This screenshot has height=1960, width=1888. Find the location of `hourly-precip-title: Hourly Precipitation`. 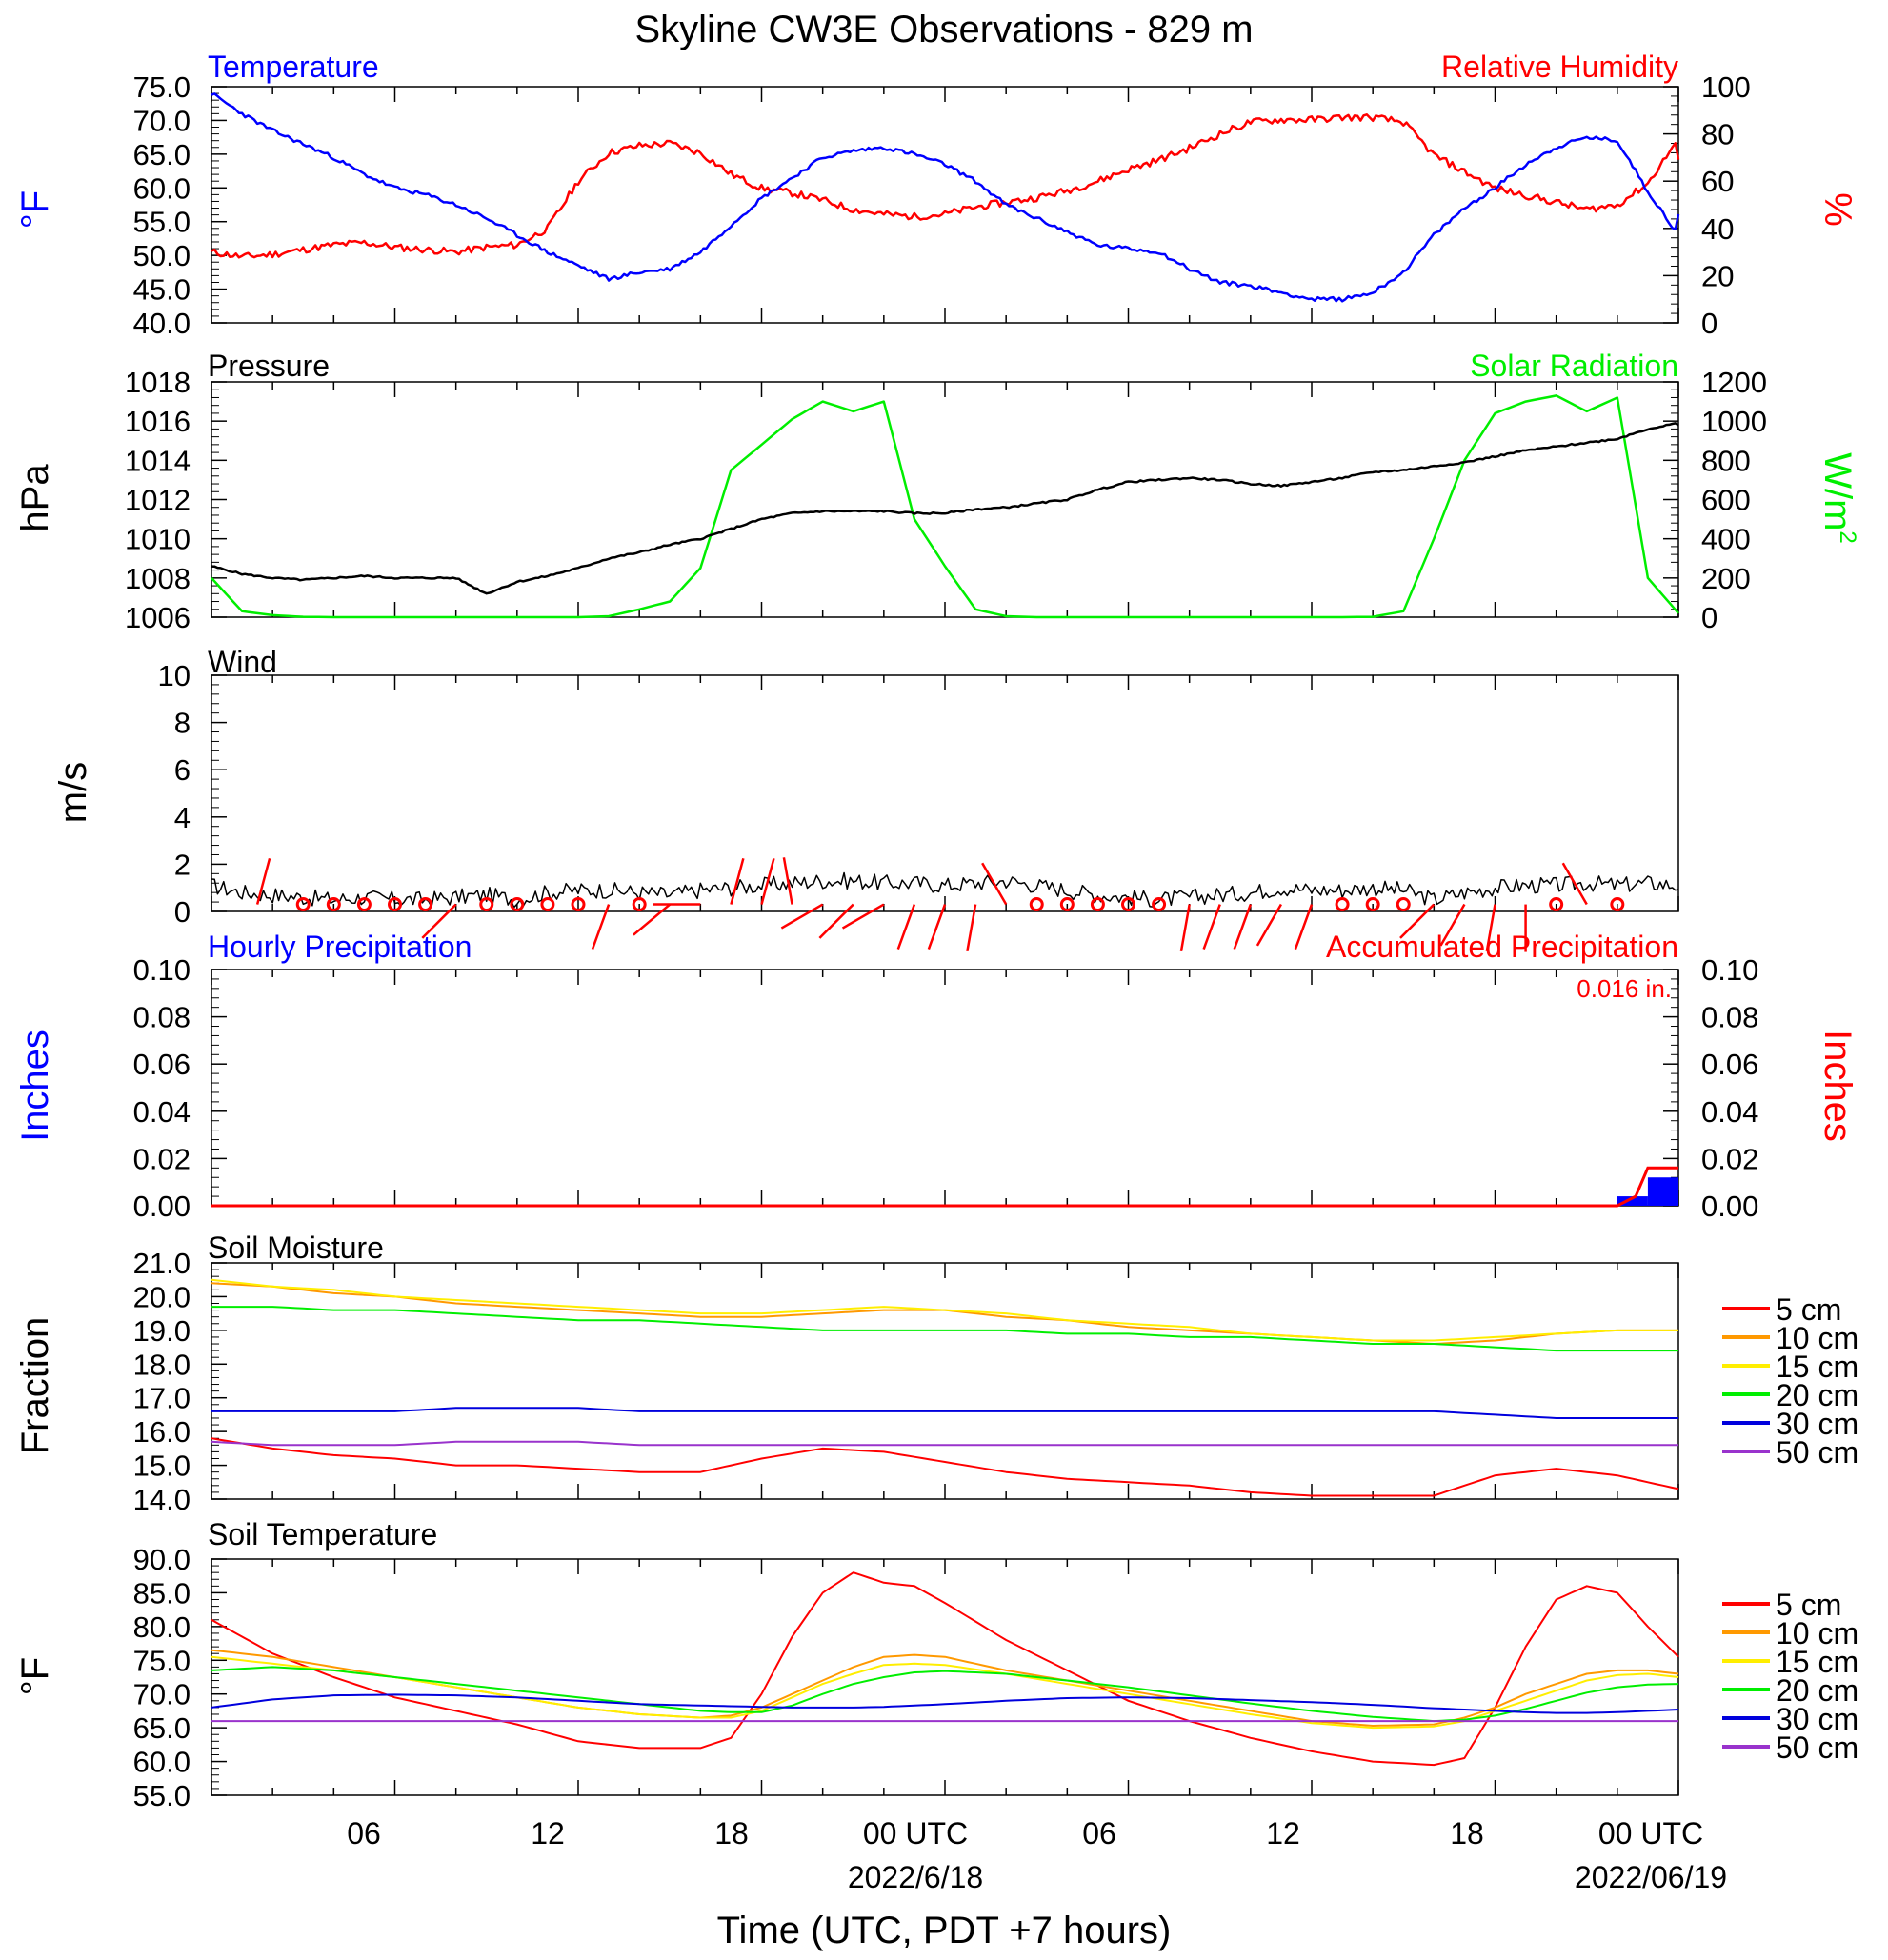

hourly-precip-title: Hourly Precipitation is located at coordinates (340, 947).